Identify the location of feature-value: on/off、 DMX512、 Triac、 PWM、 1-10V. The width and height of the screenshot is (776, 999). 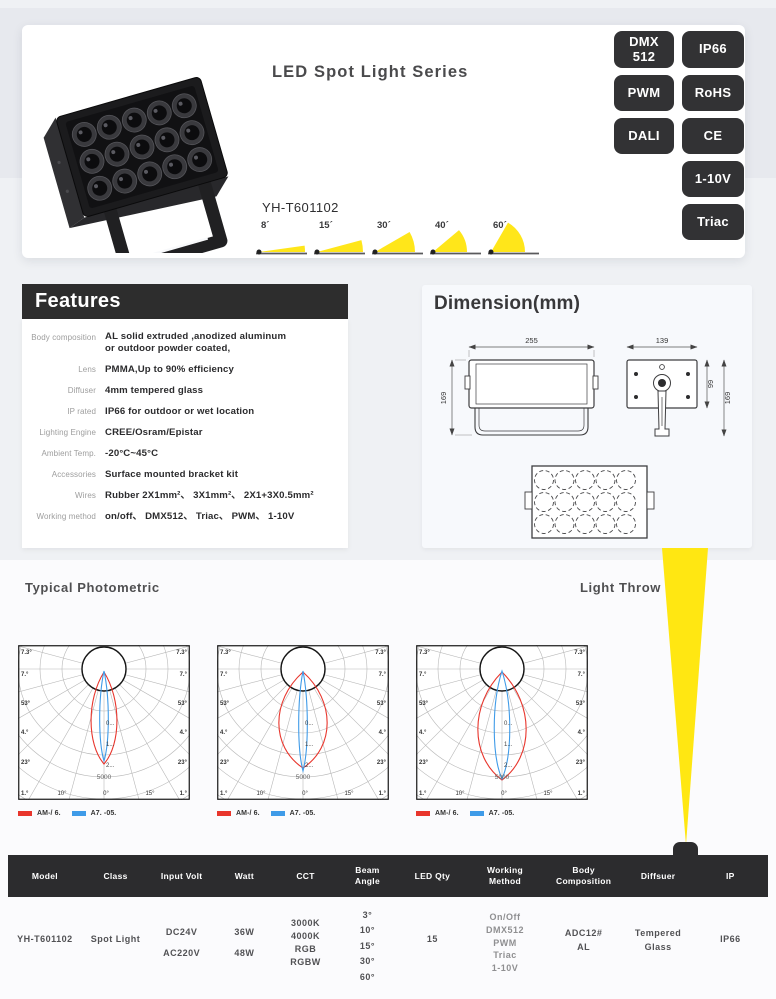
(200, 516).